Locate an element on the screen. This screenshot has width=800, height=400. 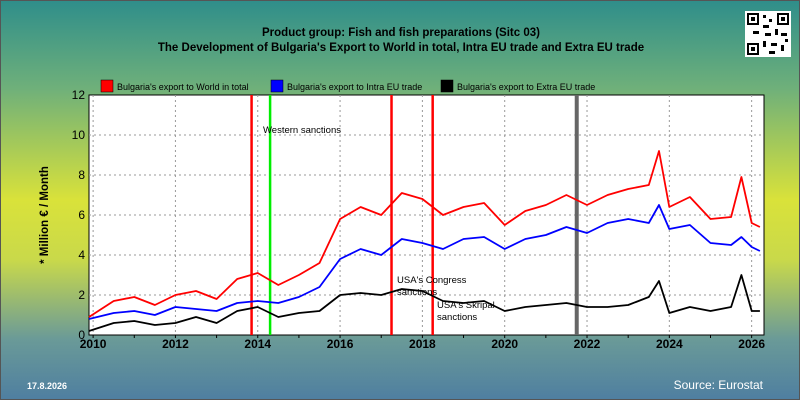
x-tick-label: 2026 is located at coordinates (751, 344).